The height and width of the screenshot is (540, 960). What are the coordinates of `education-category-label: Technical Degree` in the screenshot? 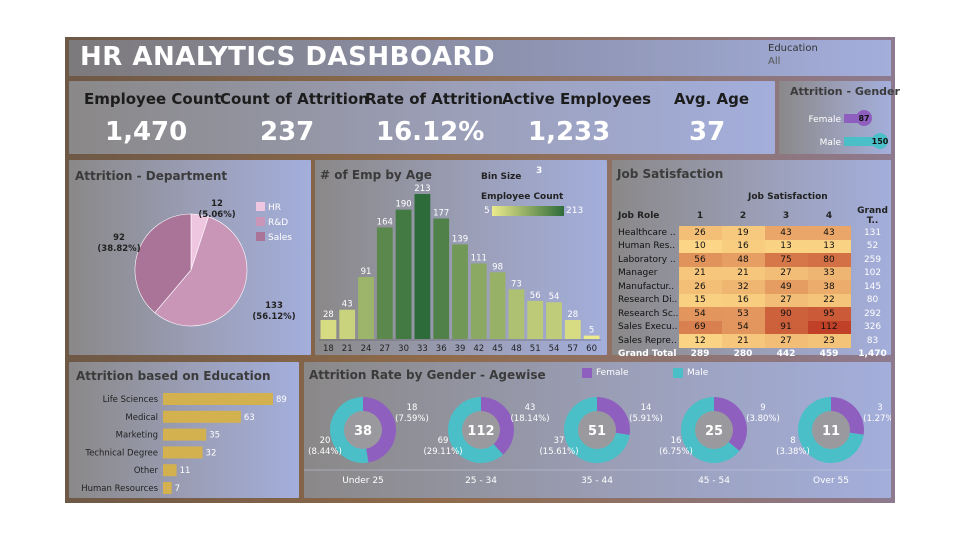 It's located at (121, 453).